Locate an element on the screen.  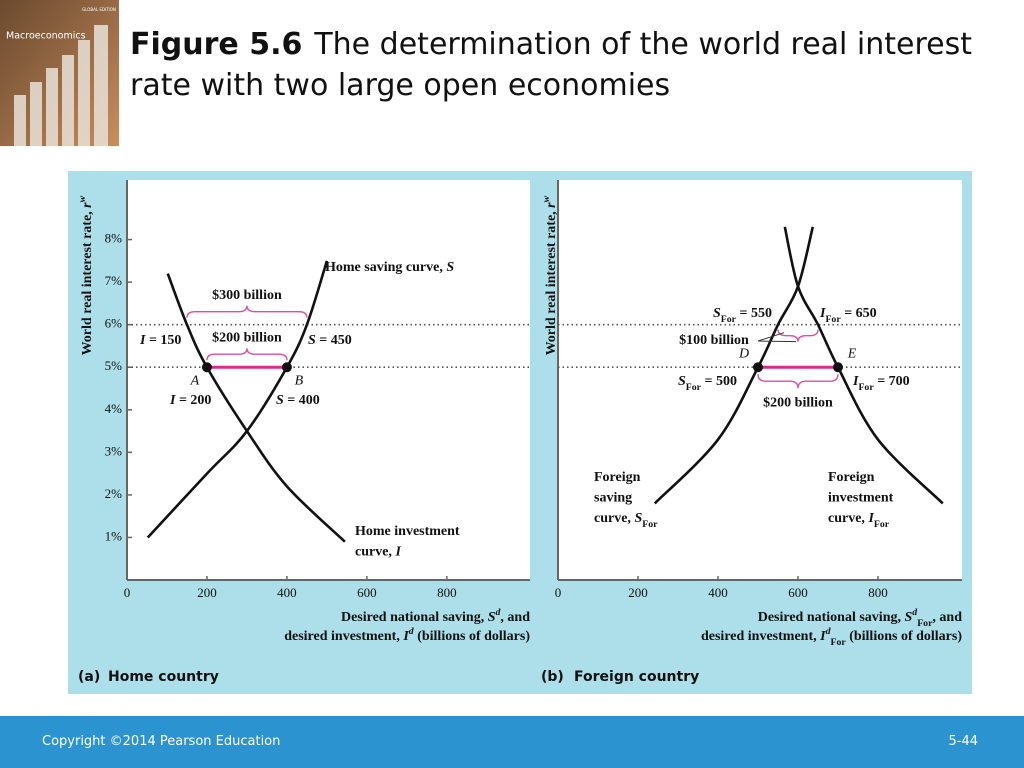
point-label: A is located at coordinates (195, 380).